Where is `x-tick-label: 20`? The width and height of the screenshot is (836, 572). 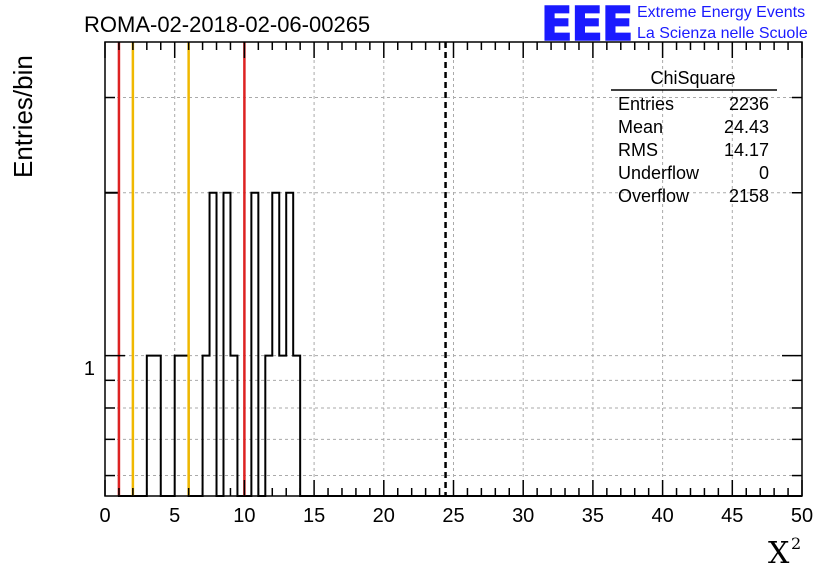 x-tick-label: 20 is located at coordinates (384, 516).